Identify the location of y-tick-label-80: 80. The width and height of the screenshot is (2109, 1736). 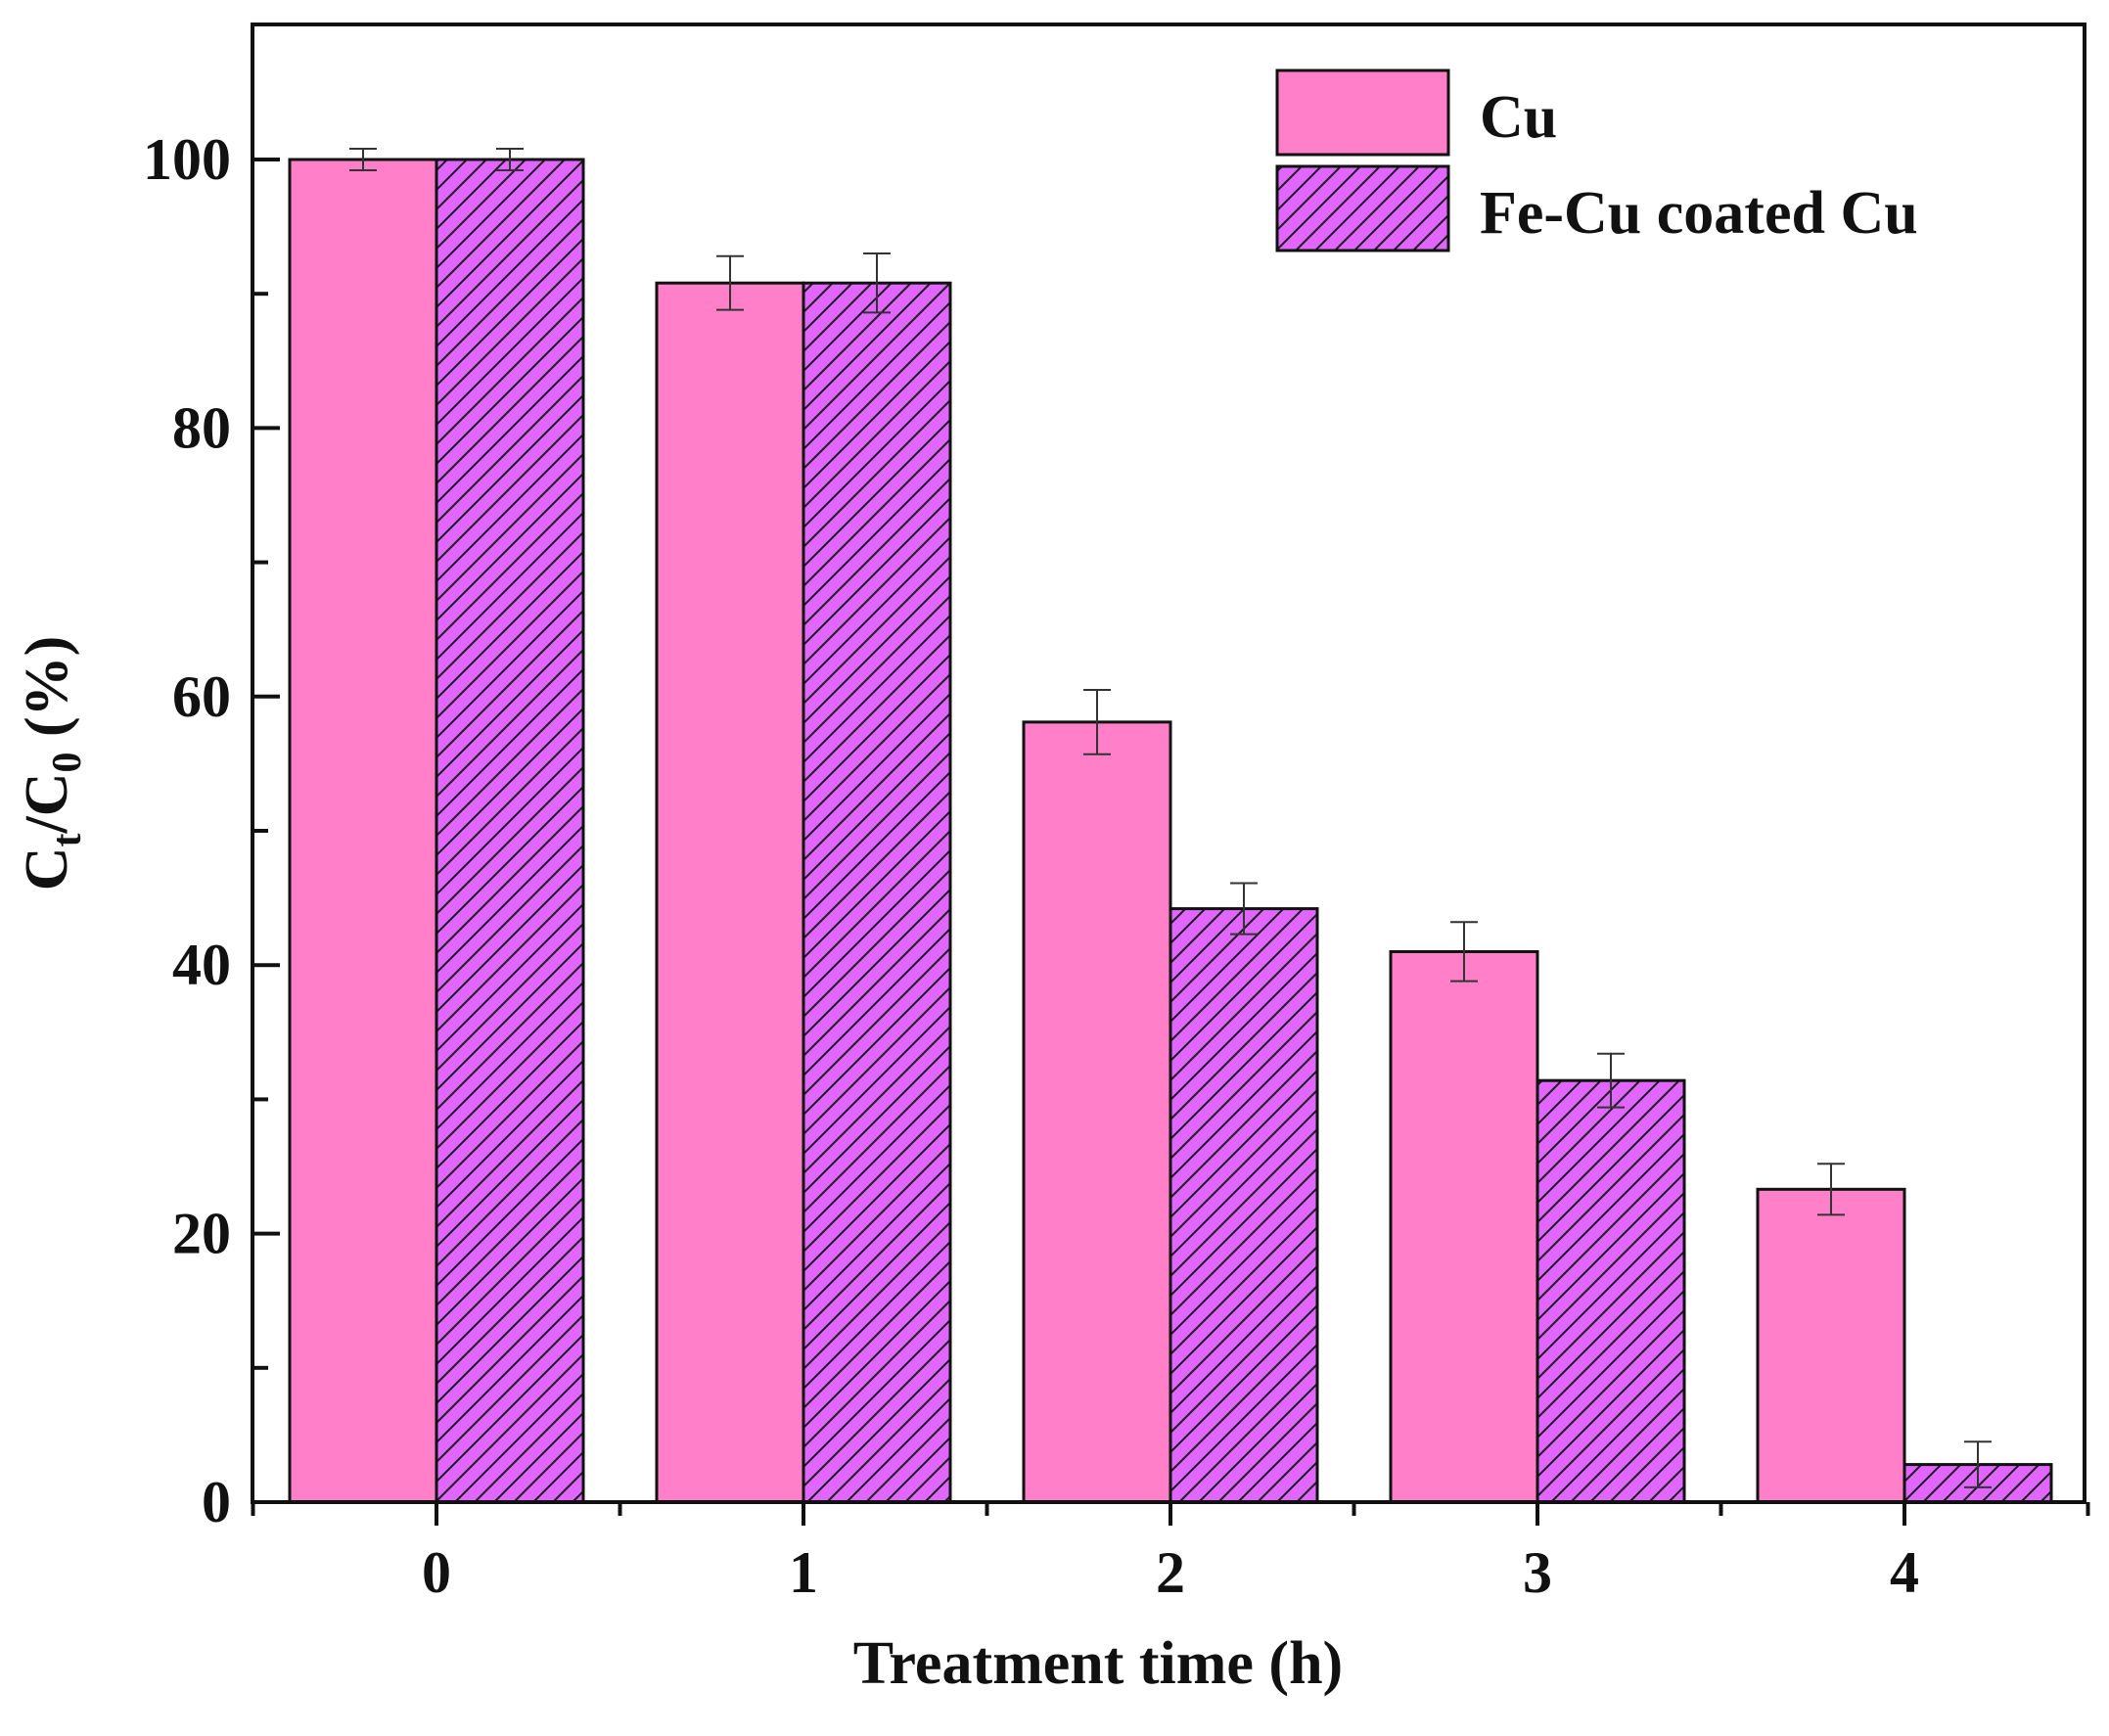
(201, 427).